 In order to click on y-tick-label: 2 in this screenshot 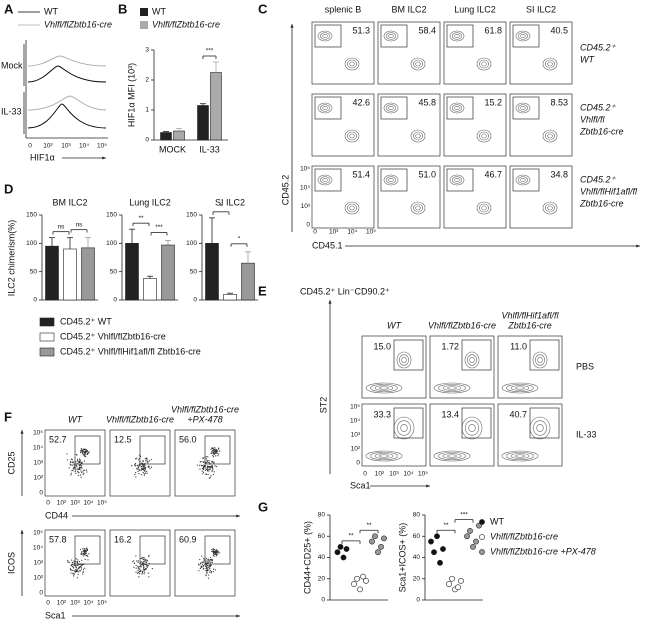, I will do `click(147, 80)`.